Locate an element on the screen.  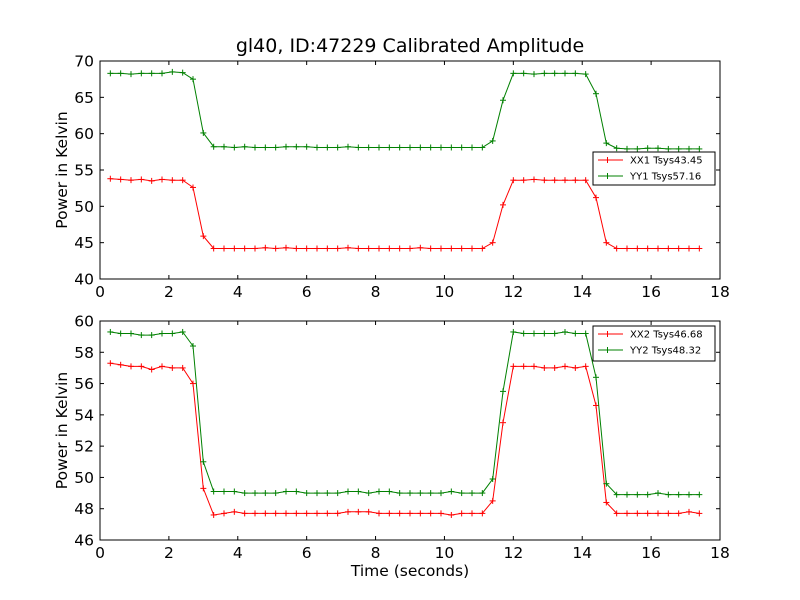
y-tick-label: 58 is located at coordinates (84, 353).